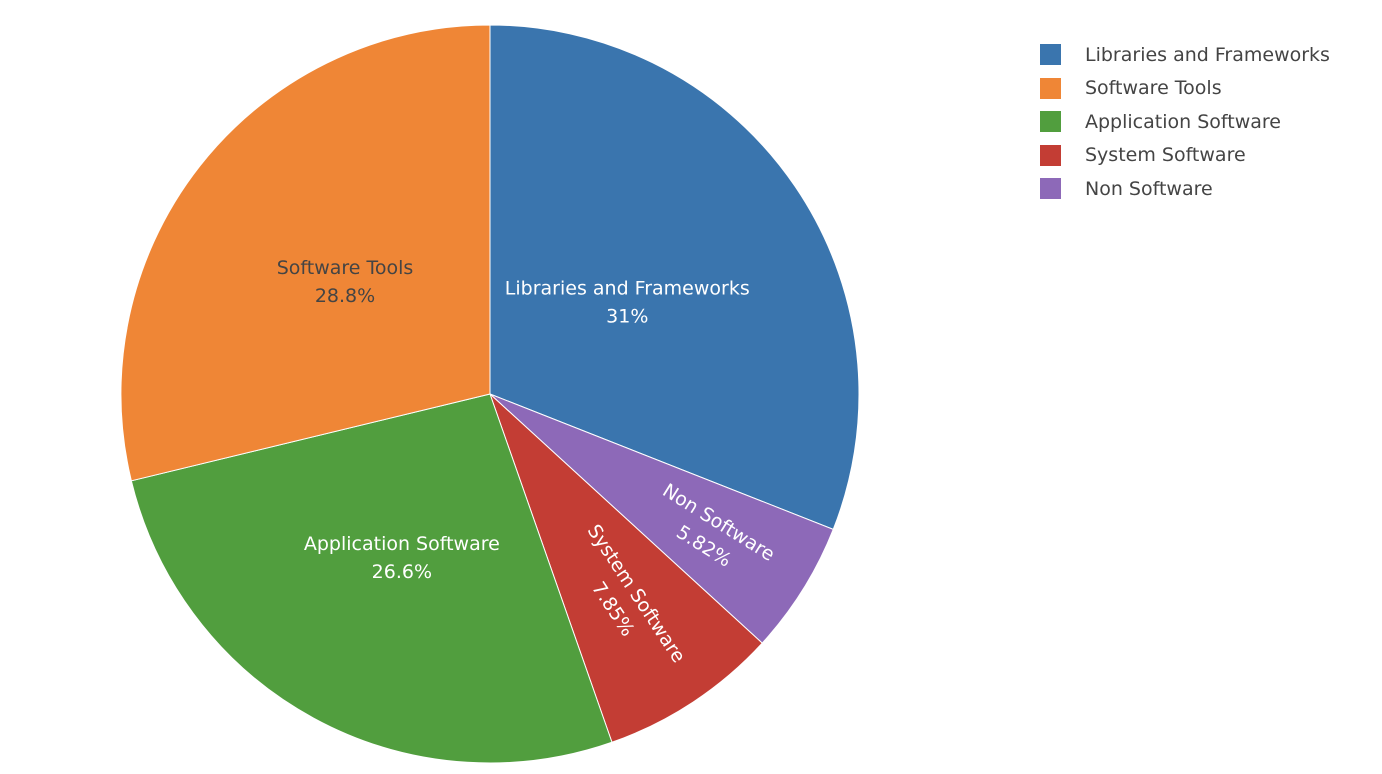 The width and height of the screenshot is (1382, 774). What do you see at coordinates (1149, 188) in the screenshot?
I see `legend-label: Non Software` at bounding box center [1149, 188].